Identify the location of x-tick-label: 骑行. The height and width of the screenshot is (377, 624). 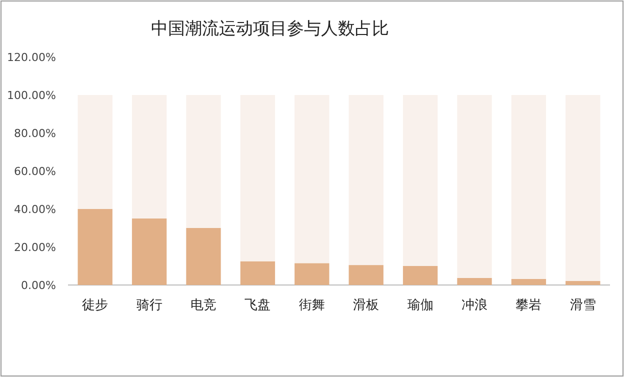
(149, 305).